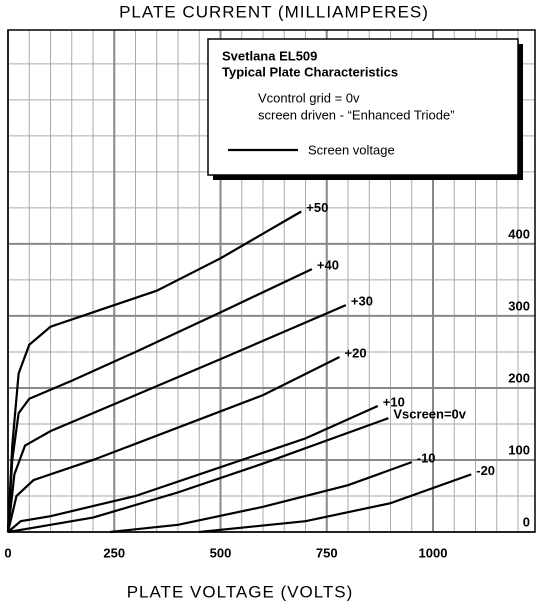  What do you see at coordinates (240, 591) in the screenshot?
I see `x-axis-title: PLATE VOLTAGE (VOLTS)` at bounding box center [240, 591].